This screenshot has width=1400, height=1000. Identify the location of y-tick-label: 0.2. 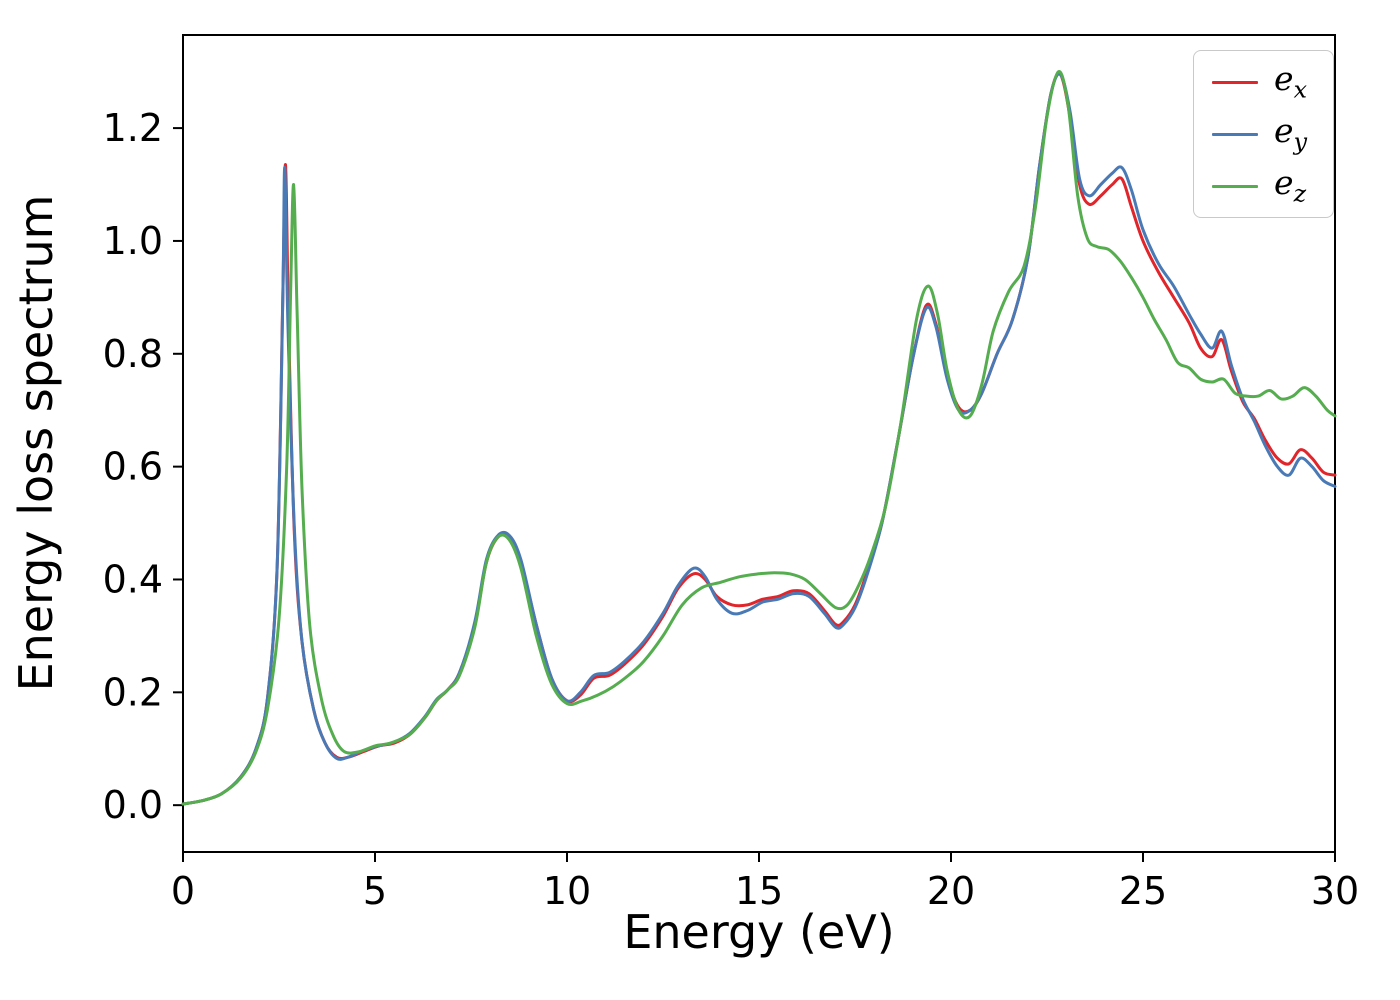
(133, 692).